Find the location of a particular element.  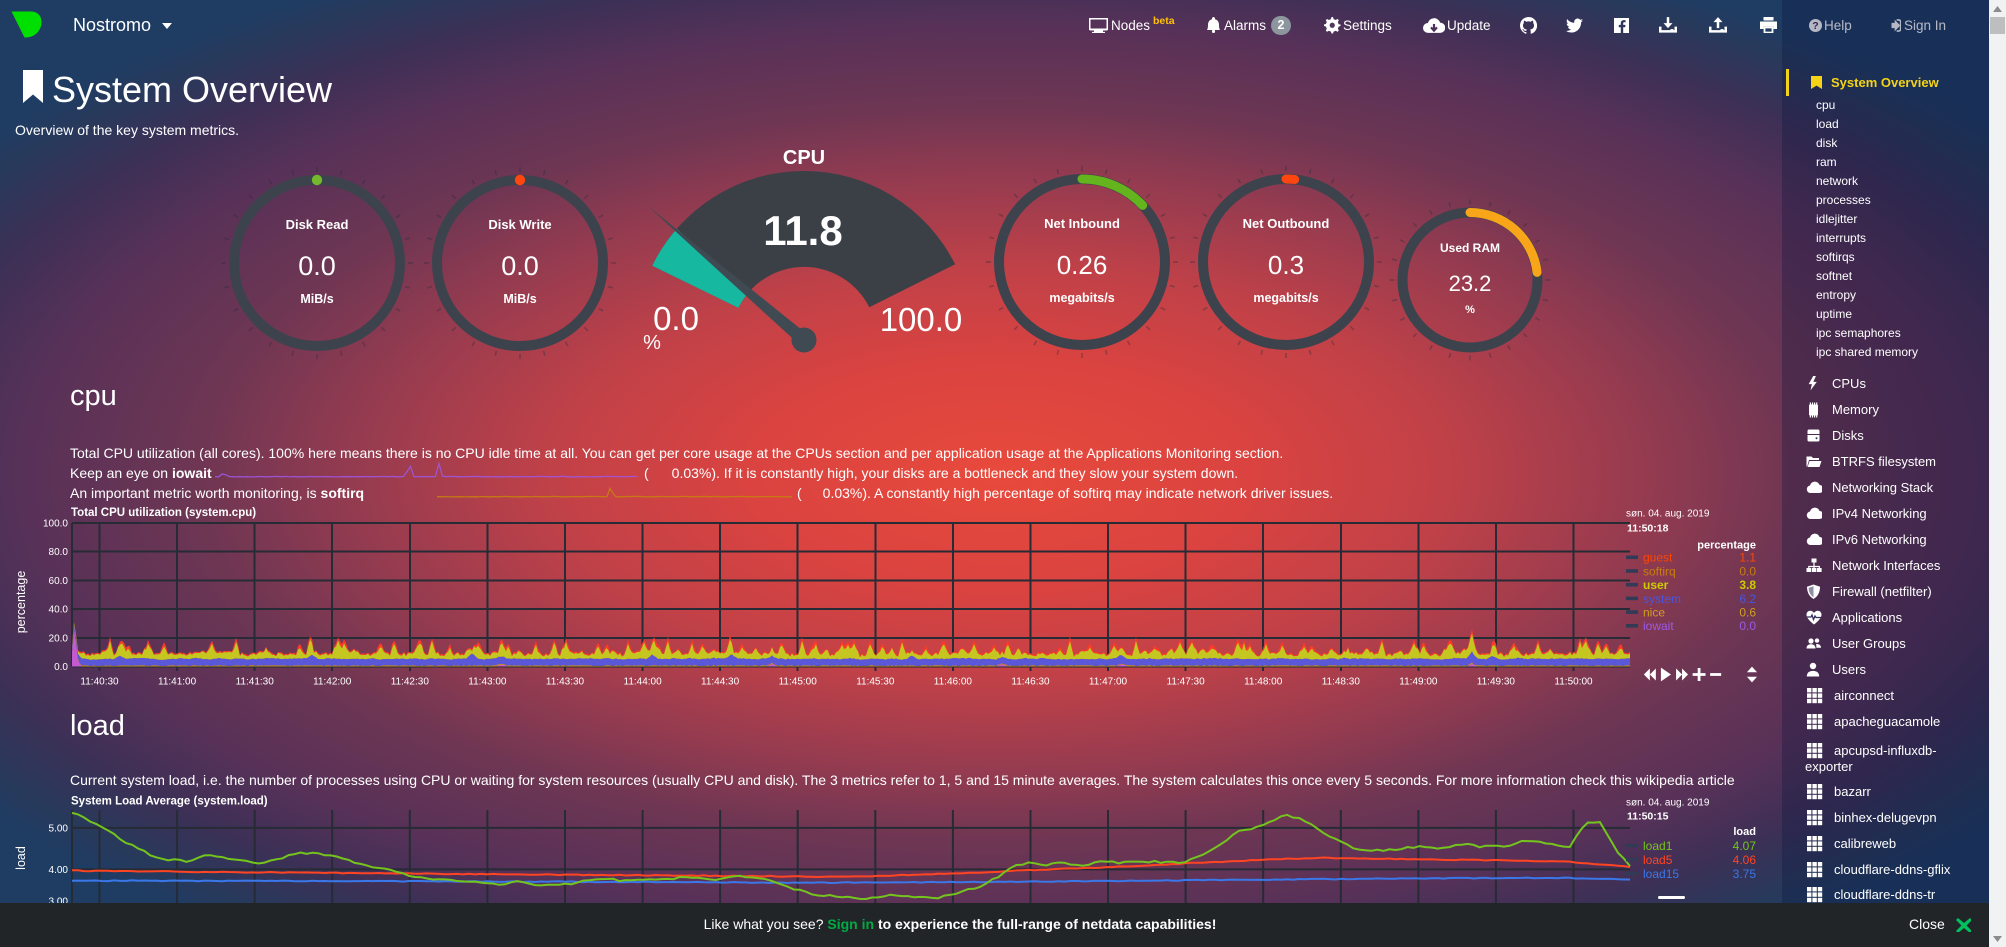

svg-text: 5.00 is located at coordinates (59, 828).